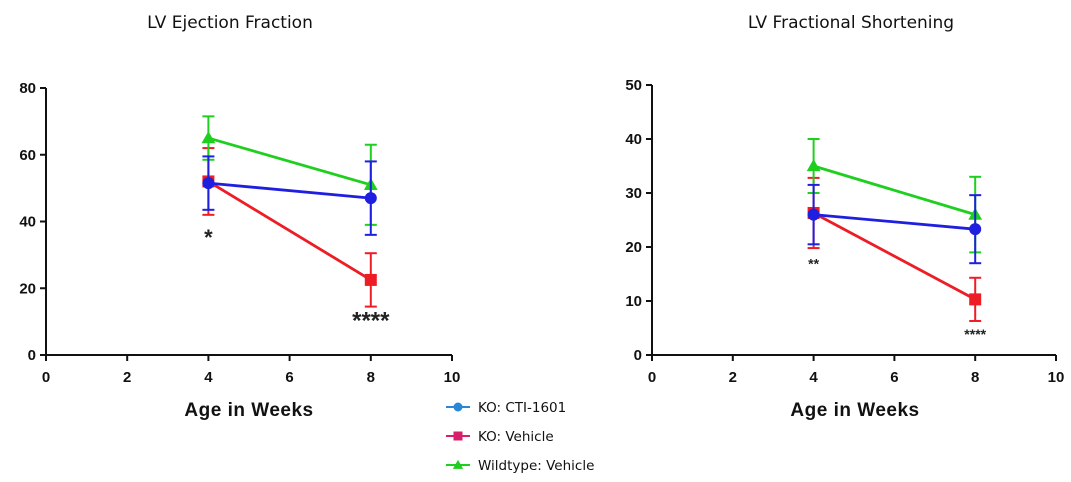 The width and height of the screenshot is (1071, 482). I want to click on legend-item: KO: Vehicle, so click(500, 437).